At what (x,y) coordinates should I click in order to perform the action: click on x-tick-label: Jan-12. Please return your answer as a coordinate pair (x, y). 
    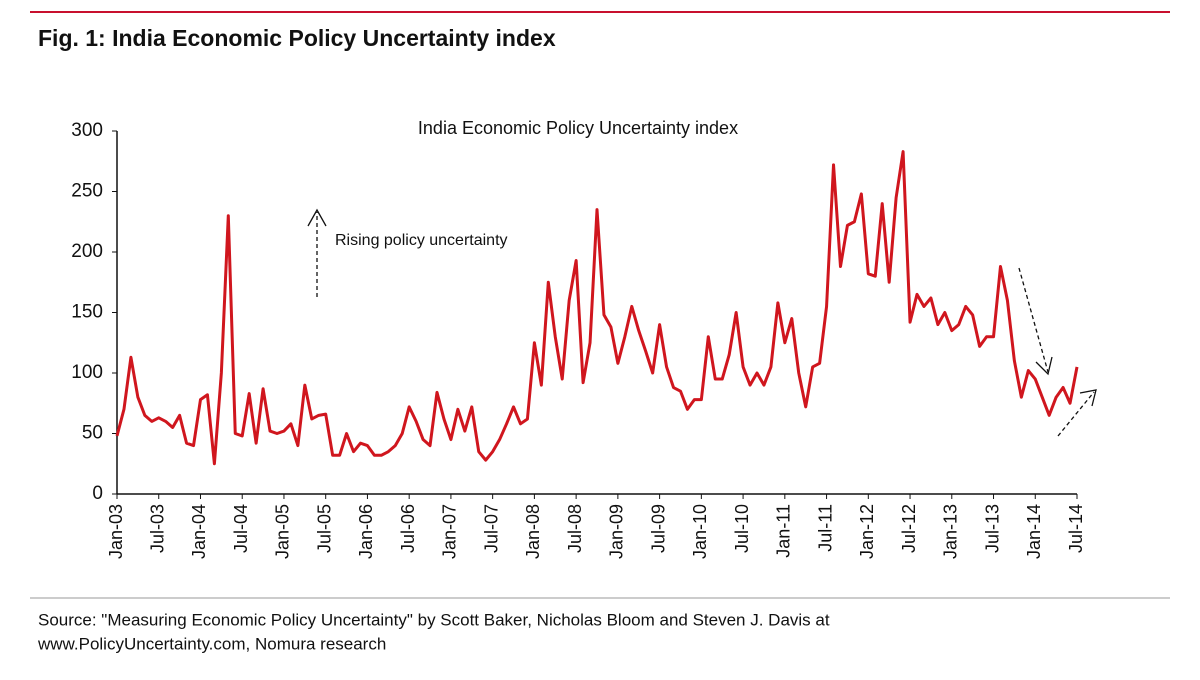
    Looking at the image, I should click on (867, 531).